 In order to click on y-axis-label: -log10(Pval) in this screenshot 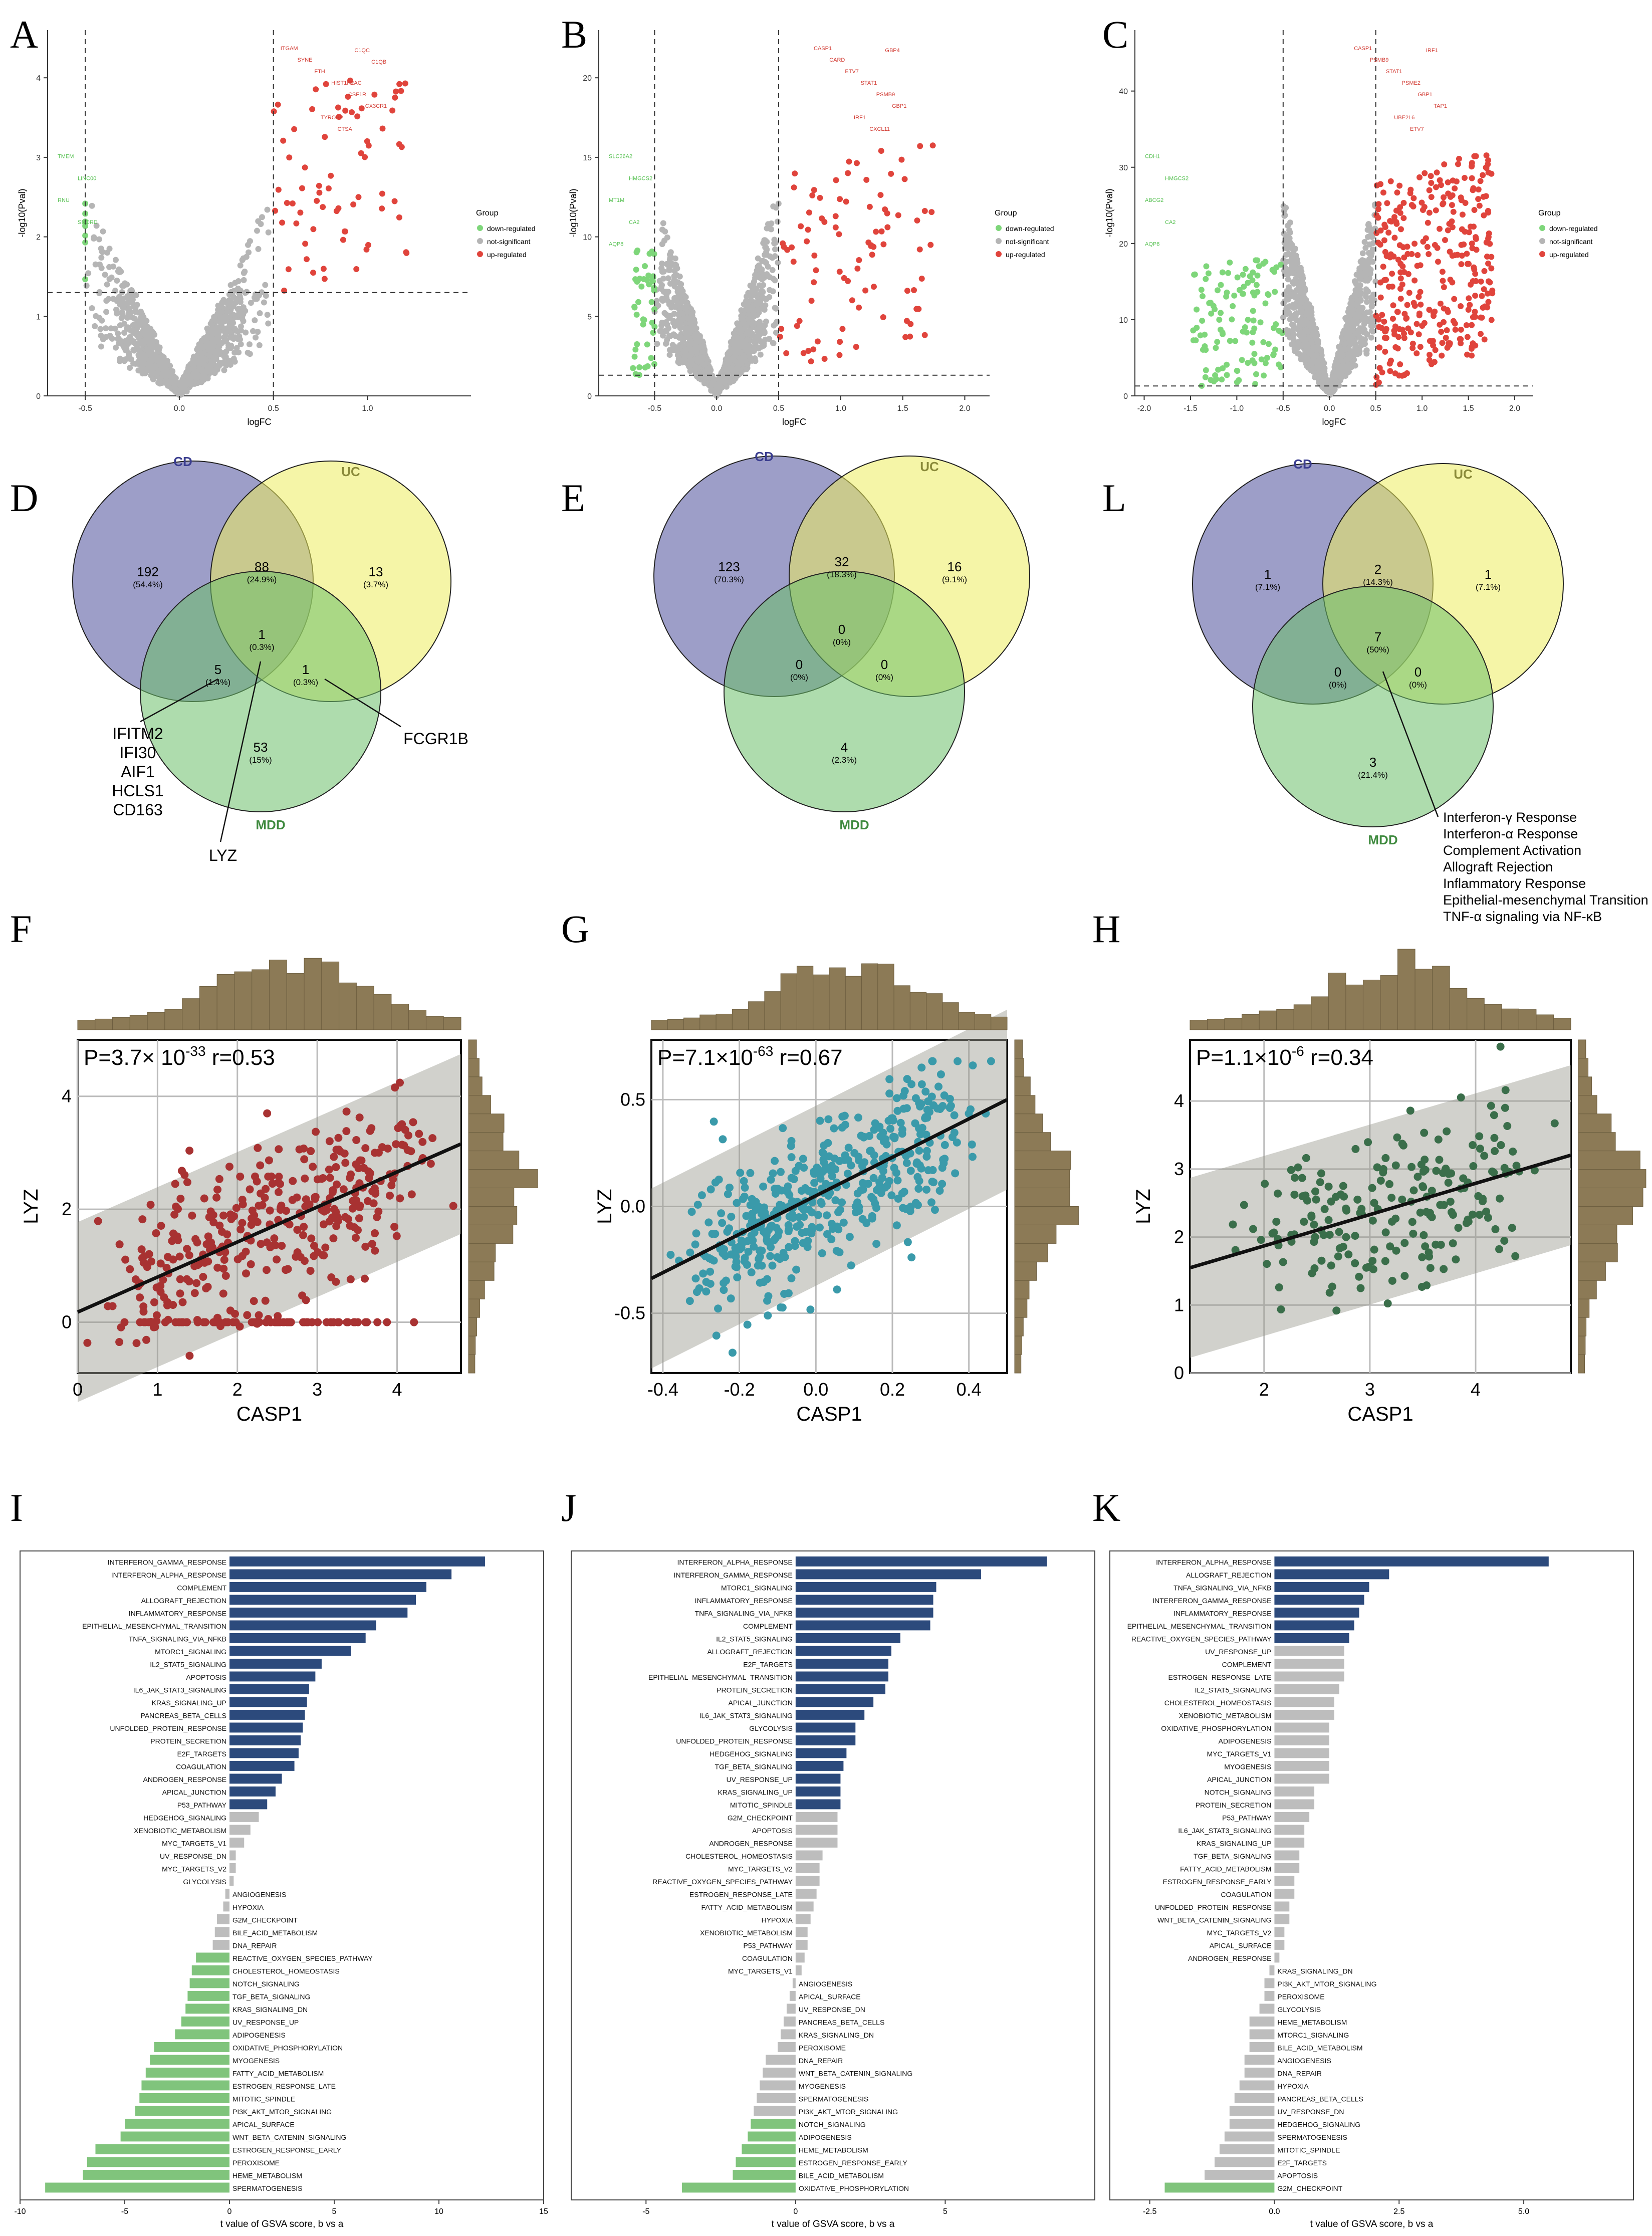, I will do `click(573, 212)`.